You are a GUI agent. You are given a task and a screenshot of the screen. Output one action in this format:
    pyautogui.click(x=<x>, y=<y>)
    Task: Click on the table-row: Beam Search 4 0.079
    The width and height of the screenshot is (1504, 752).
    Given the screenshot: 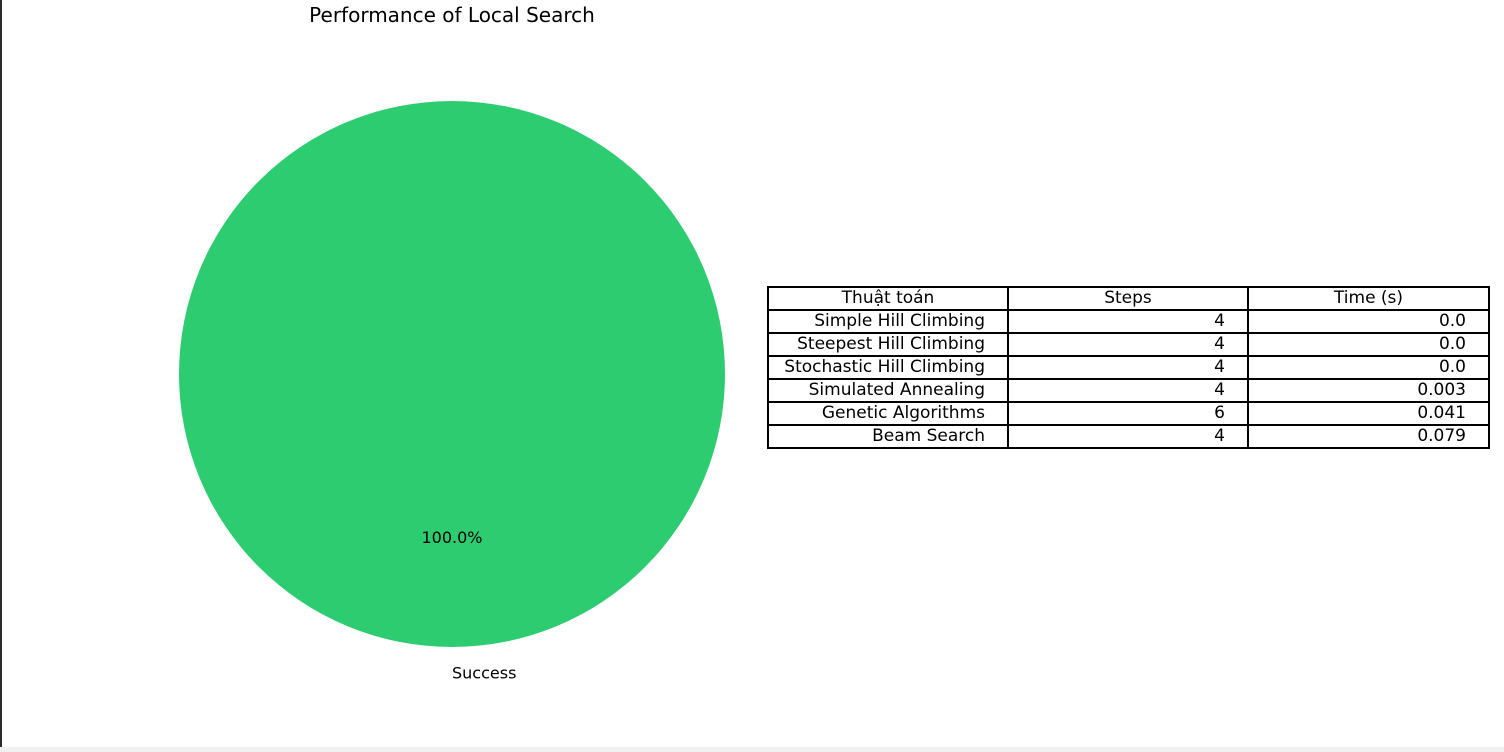 What is the action you would take?
    pyautogui.click(x=1128, y=436)
    